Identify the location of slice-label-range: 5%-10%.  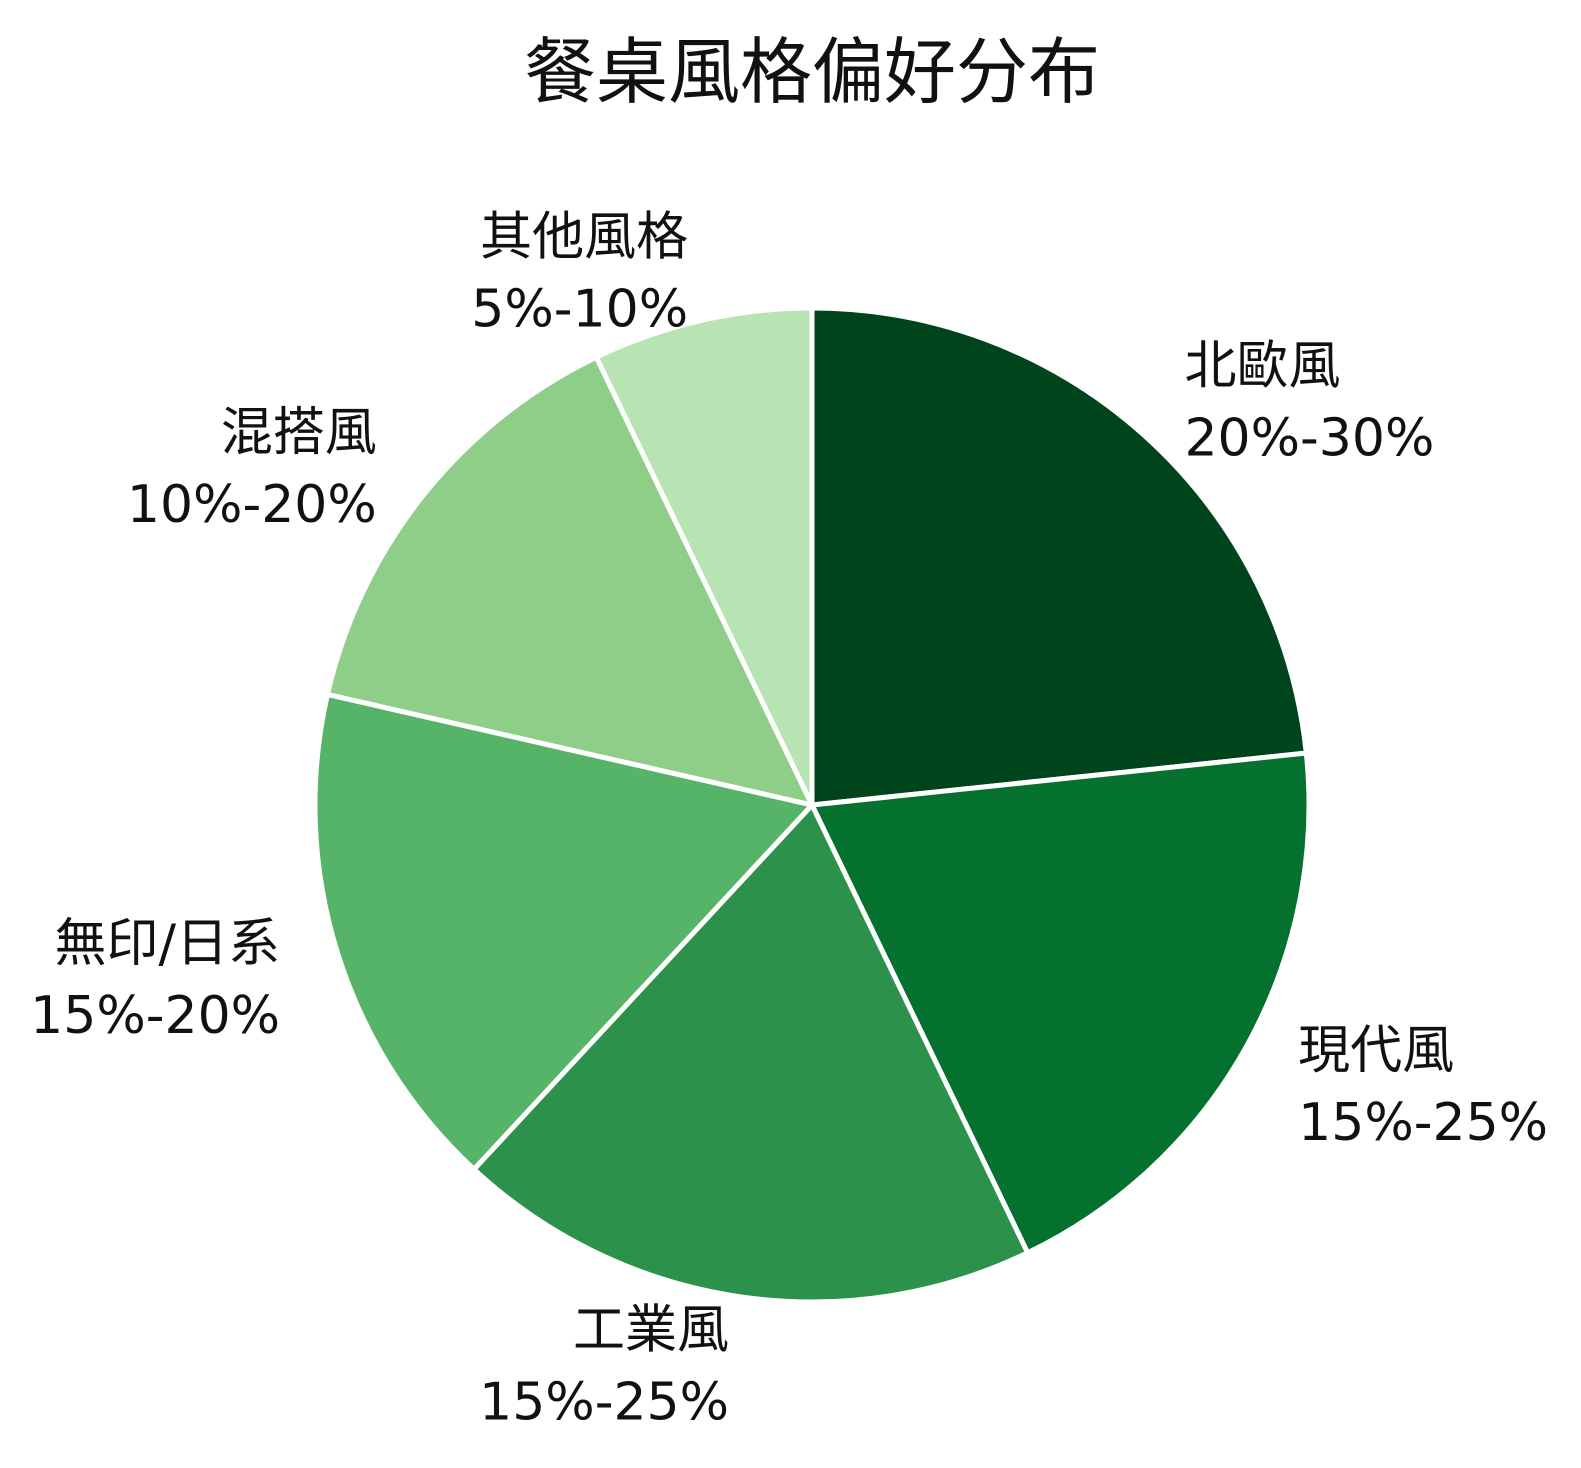
(579, 309).